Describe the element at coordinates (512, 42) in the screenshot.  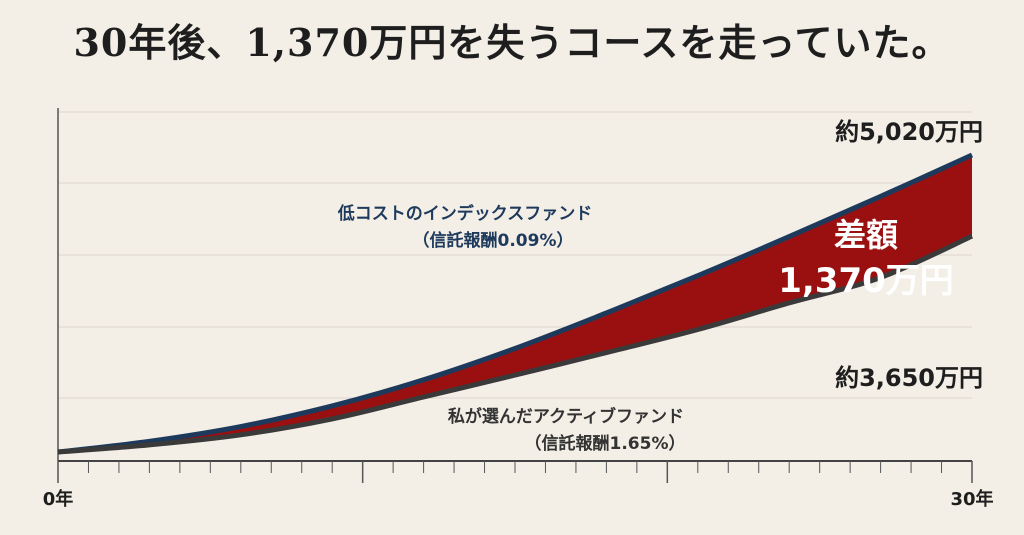
I see `chart-title: 30年後、1,370万円を失うコースを走っていた。` at that location.